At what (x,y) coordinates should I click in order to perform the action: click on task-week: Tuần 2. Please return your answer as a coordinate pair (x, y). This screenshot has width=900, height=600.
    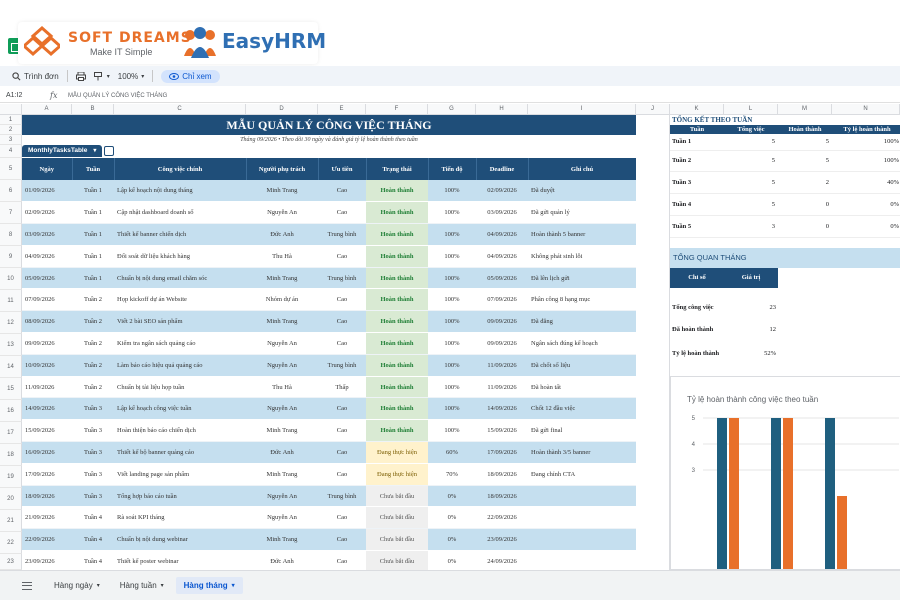
    Looking at the image, I should click on (93, 387).